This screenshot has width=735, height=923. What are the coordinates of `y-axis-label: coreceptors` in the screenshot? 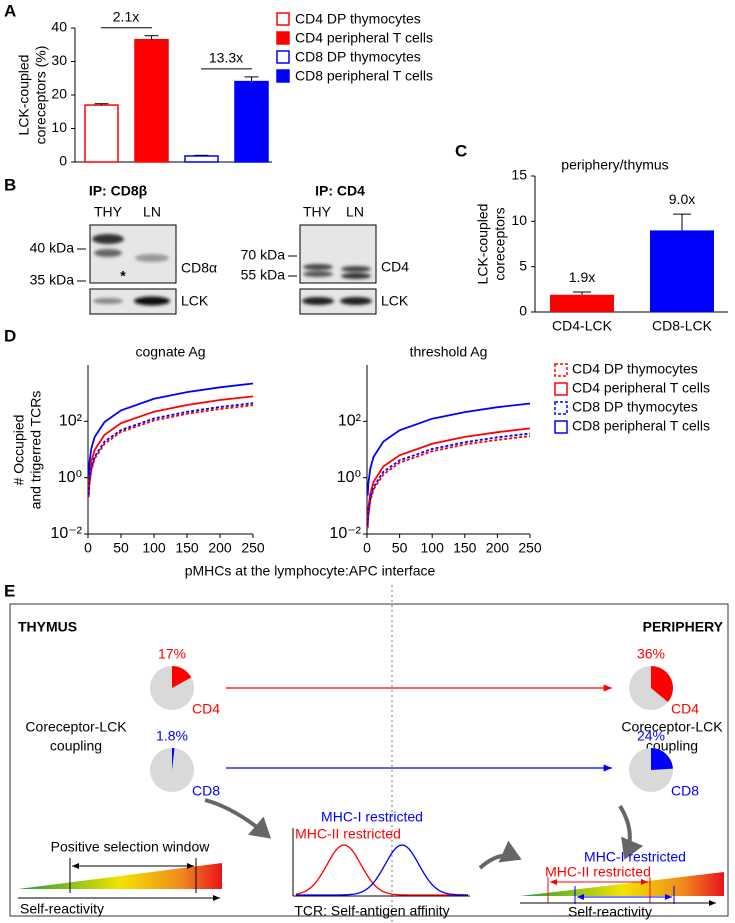 It's located at (500, 243).